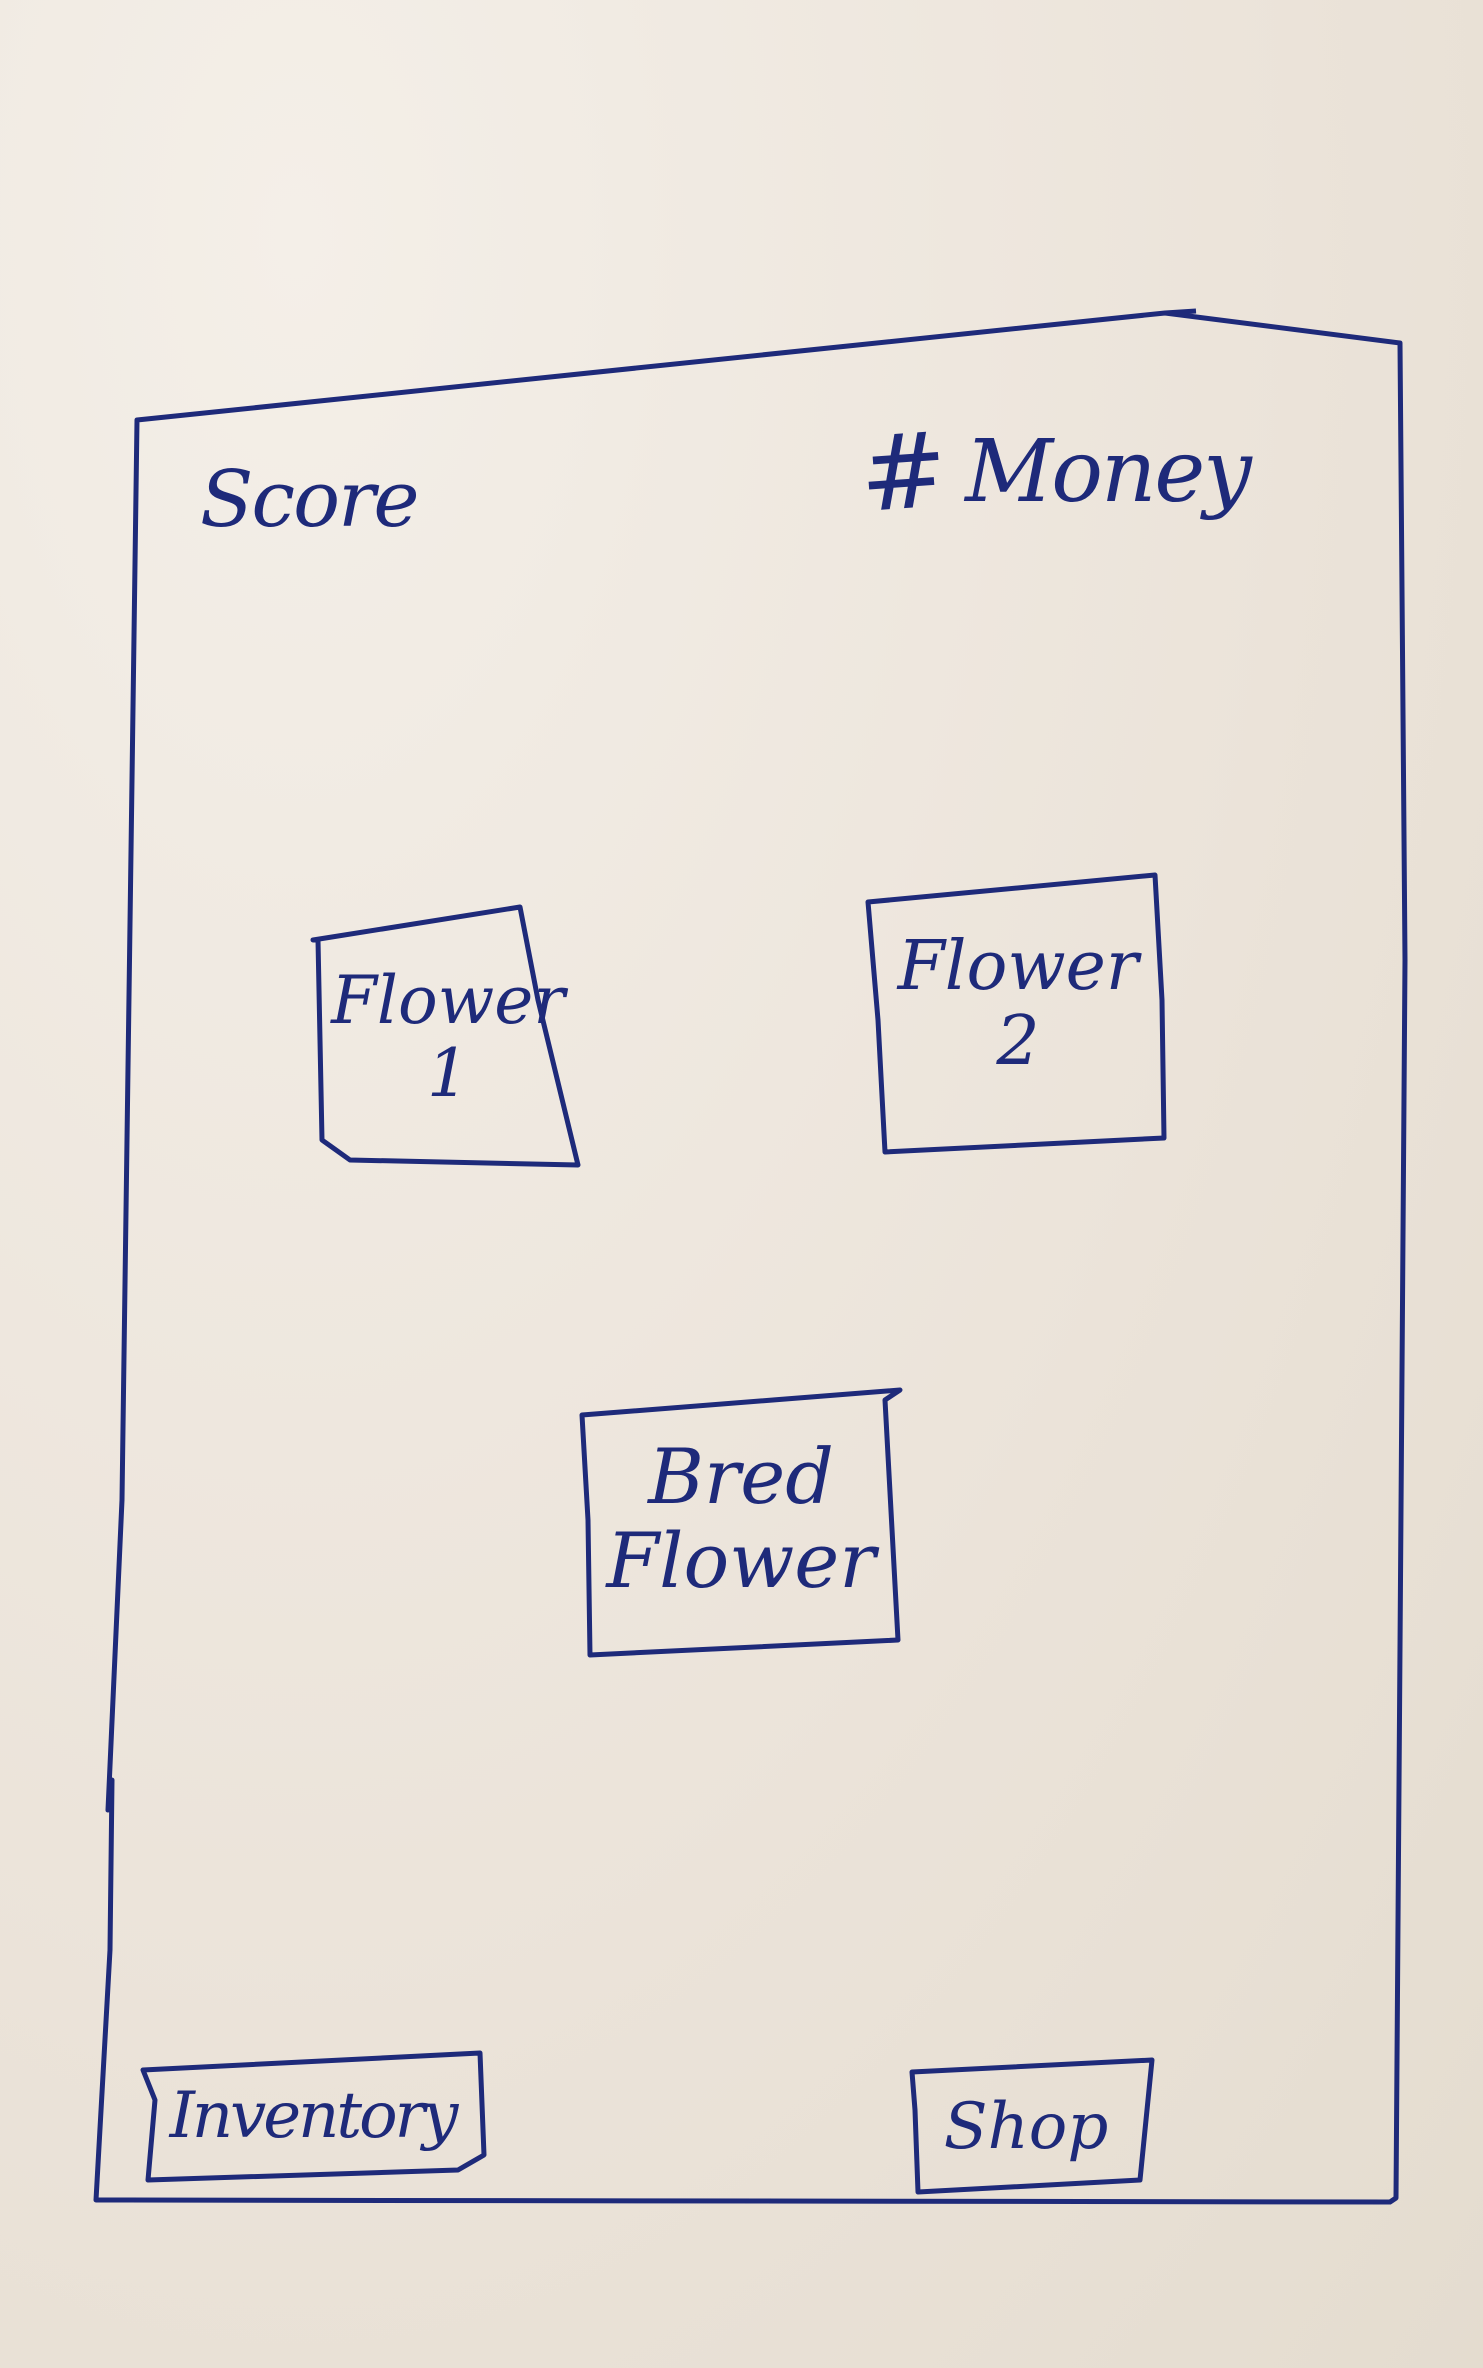  I want to click on money-display: # Money, so click(1054, 472).